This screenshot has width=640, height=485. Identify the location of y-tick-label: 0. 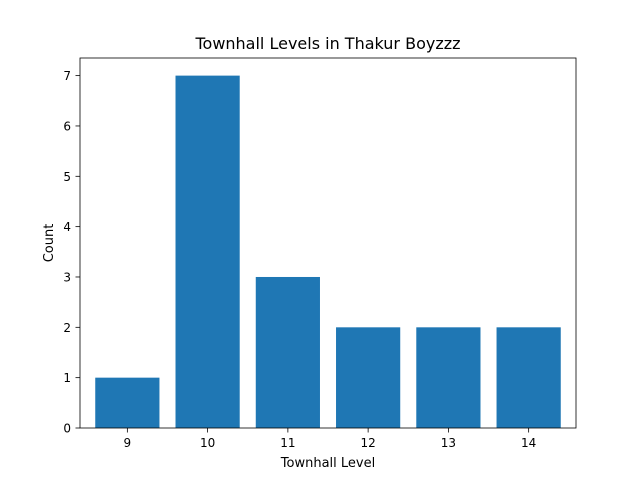
(67, 429).